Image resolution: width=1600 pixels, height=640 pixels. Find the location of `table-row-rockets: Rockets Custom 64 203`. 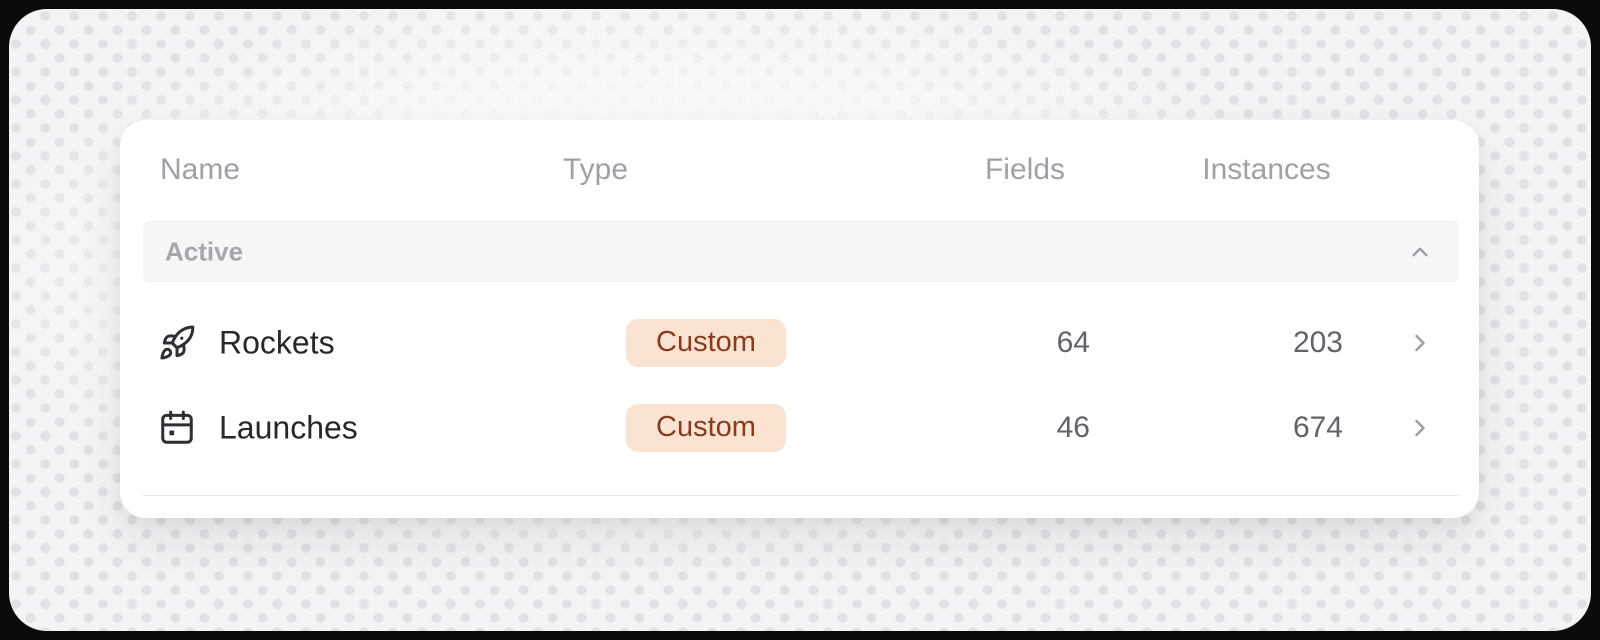

table-row-rockets: Rockets Custom 64 203 is located at coordinates (799, 342).